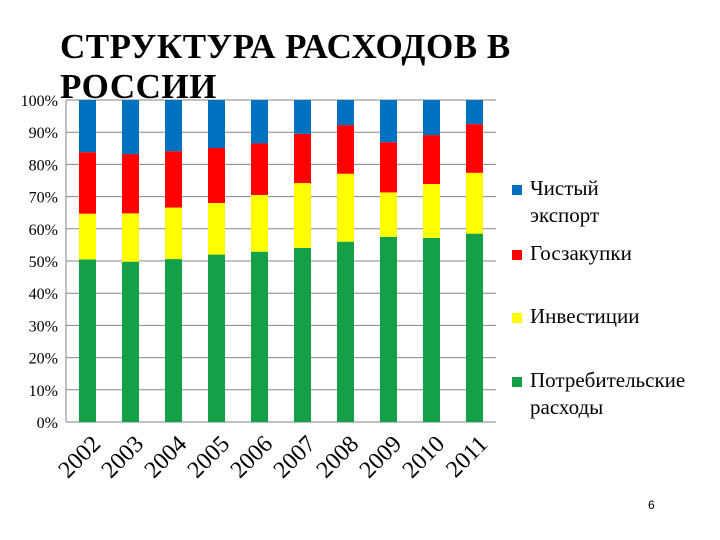 Image resolution: width=720 pixels, height=540 pixels. What do you see at coordinates (295, 457) in the screenshot?
I see `x-tick-label: 2007` at bounding box center [295, 457].